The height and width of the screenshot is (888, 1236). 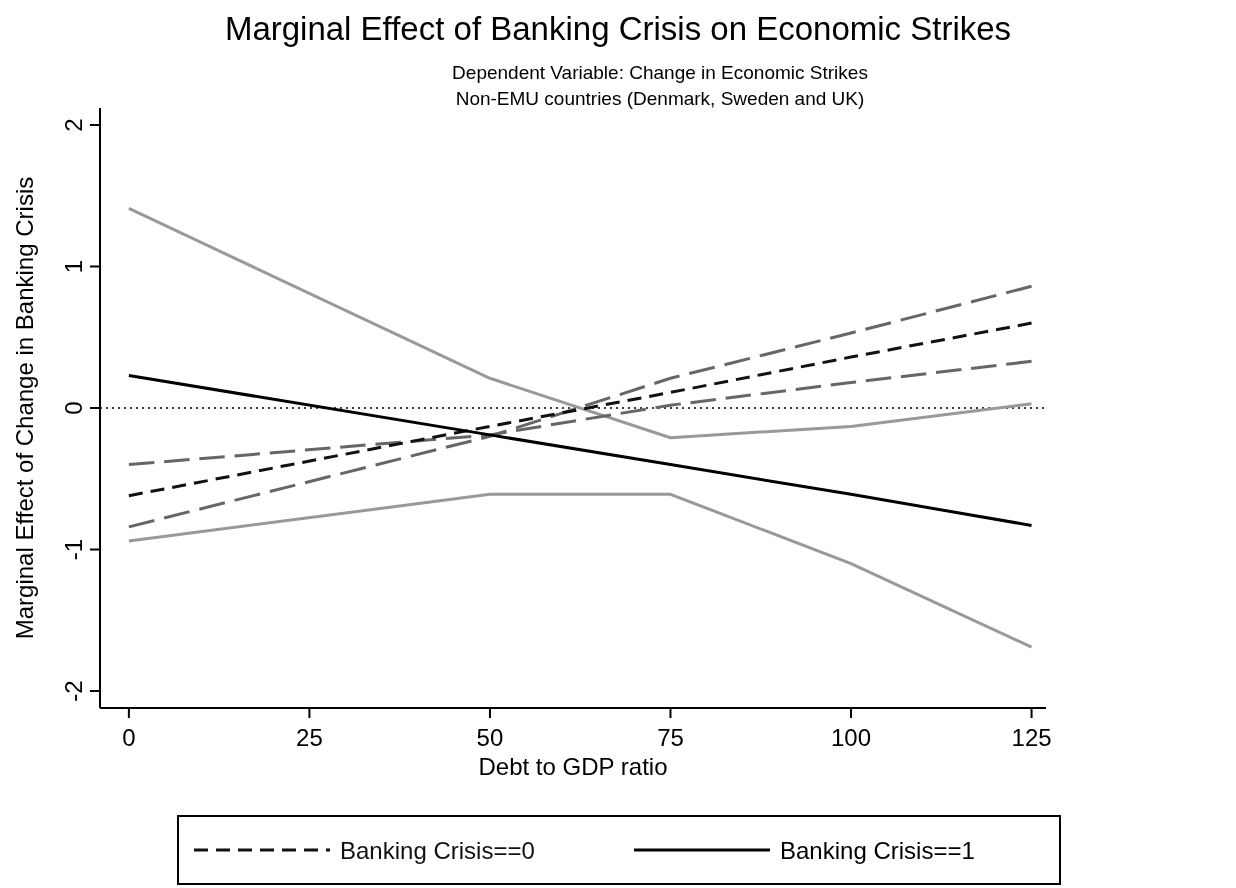 I want to click on x-tick-label: 50, so click(x=490, y=737).